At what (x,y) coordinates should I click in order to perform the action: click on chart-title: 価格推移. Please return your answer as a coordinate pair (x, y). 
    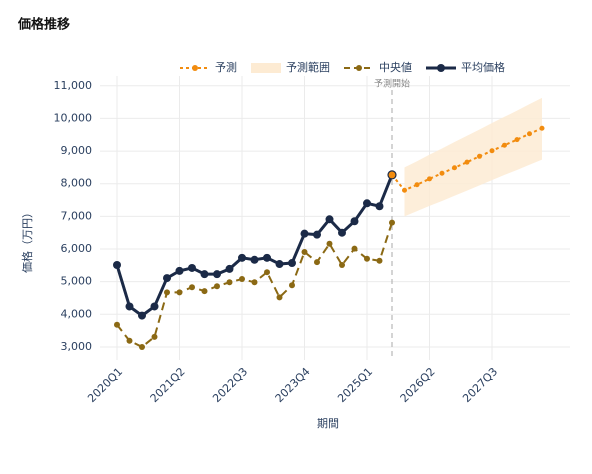
    Looking at the image, I should click on (43, 25).